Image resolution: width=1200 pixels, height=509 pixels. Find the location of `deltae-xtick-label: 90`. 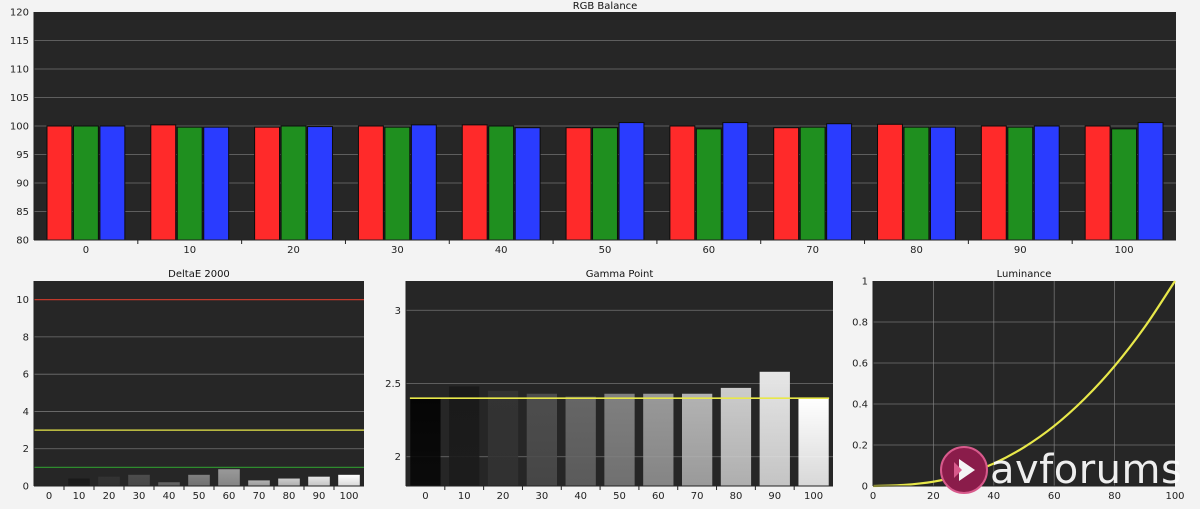

deltae-xtick-label: 90 is located at coordinates (319, 496).